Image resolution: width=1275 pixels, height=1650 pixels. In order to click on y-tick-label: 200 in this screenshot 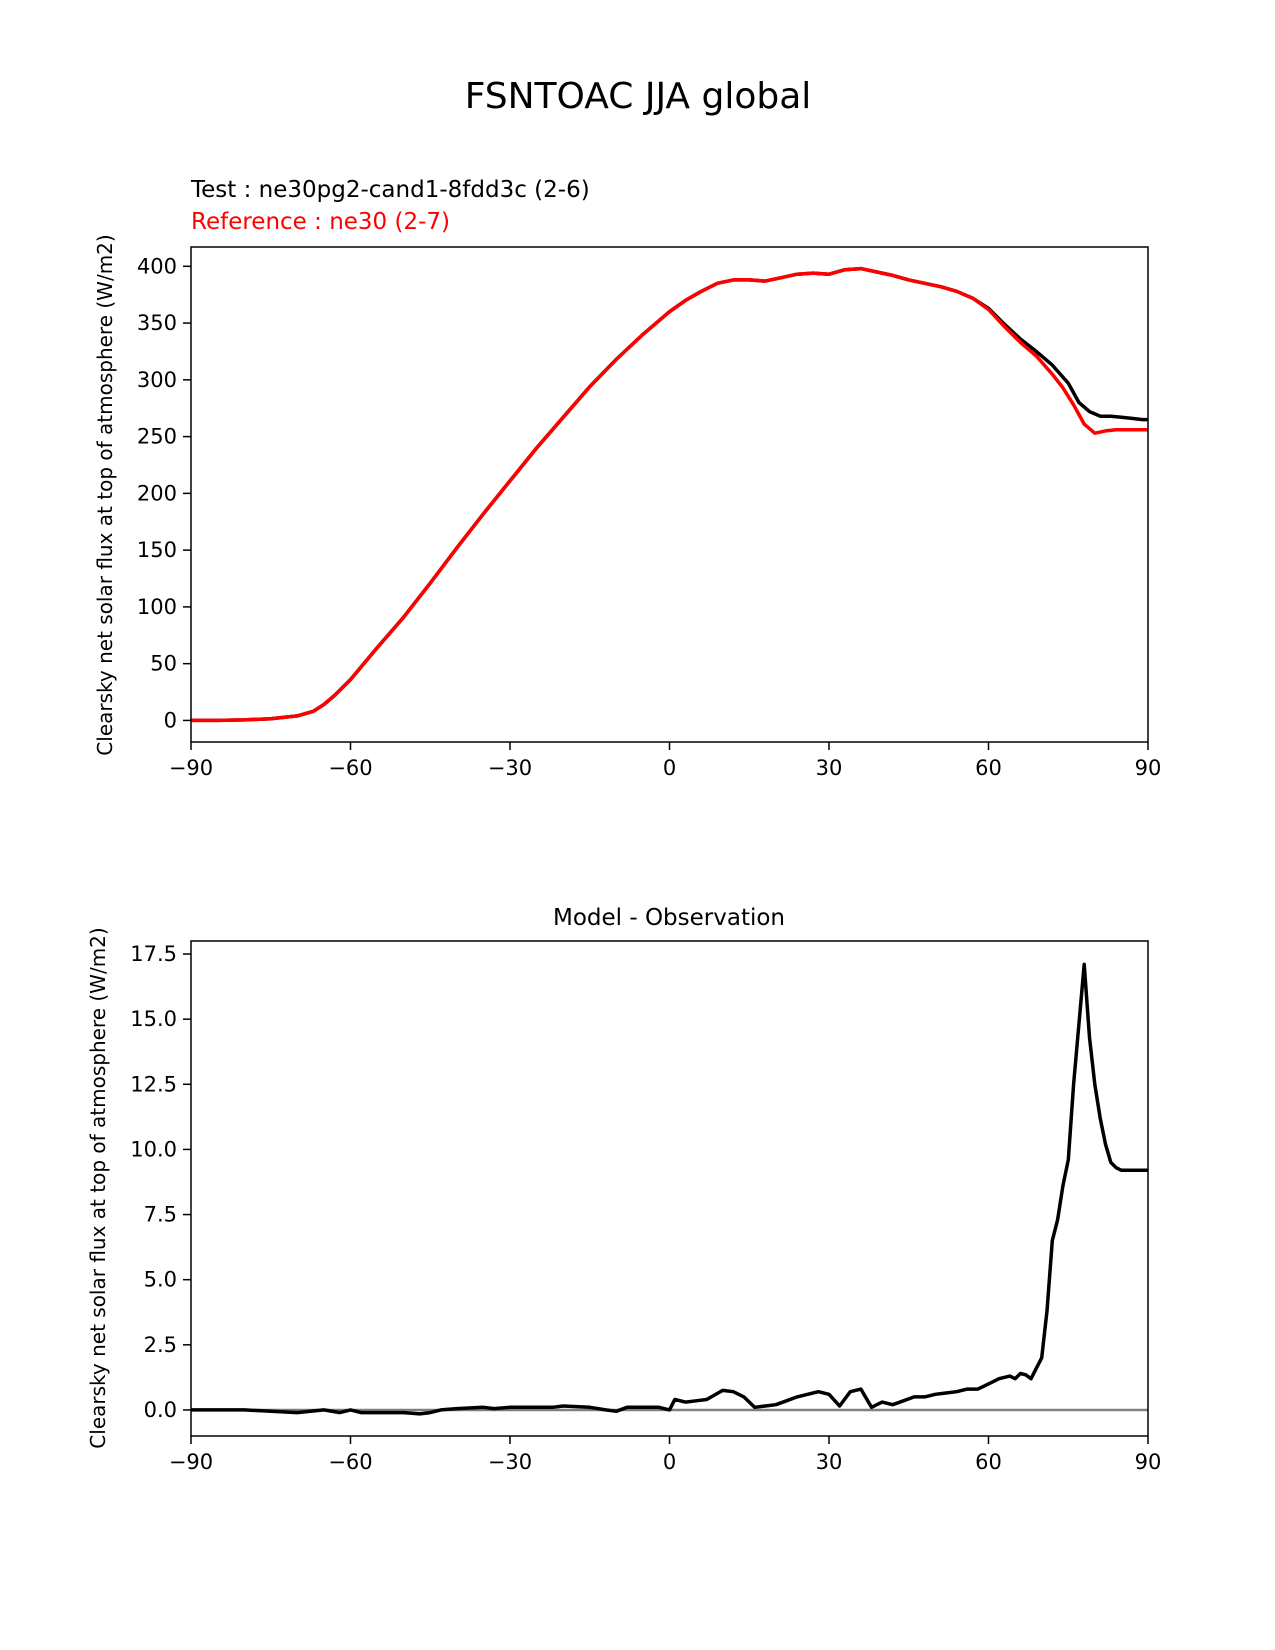, I will do `click(157, 493)`.